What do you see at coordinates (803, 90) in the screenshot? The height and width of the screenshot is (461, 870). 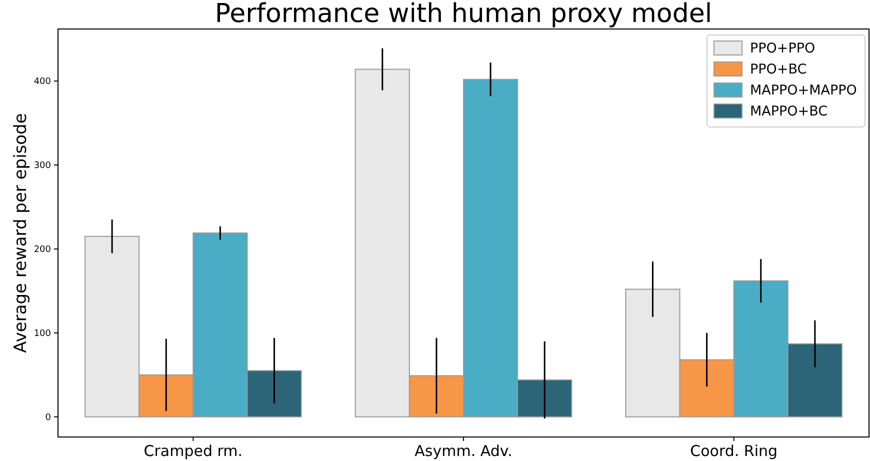 I see `legend-label: MAPPO+MAPPO` at bounding box center [803, 90].